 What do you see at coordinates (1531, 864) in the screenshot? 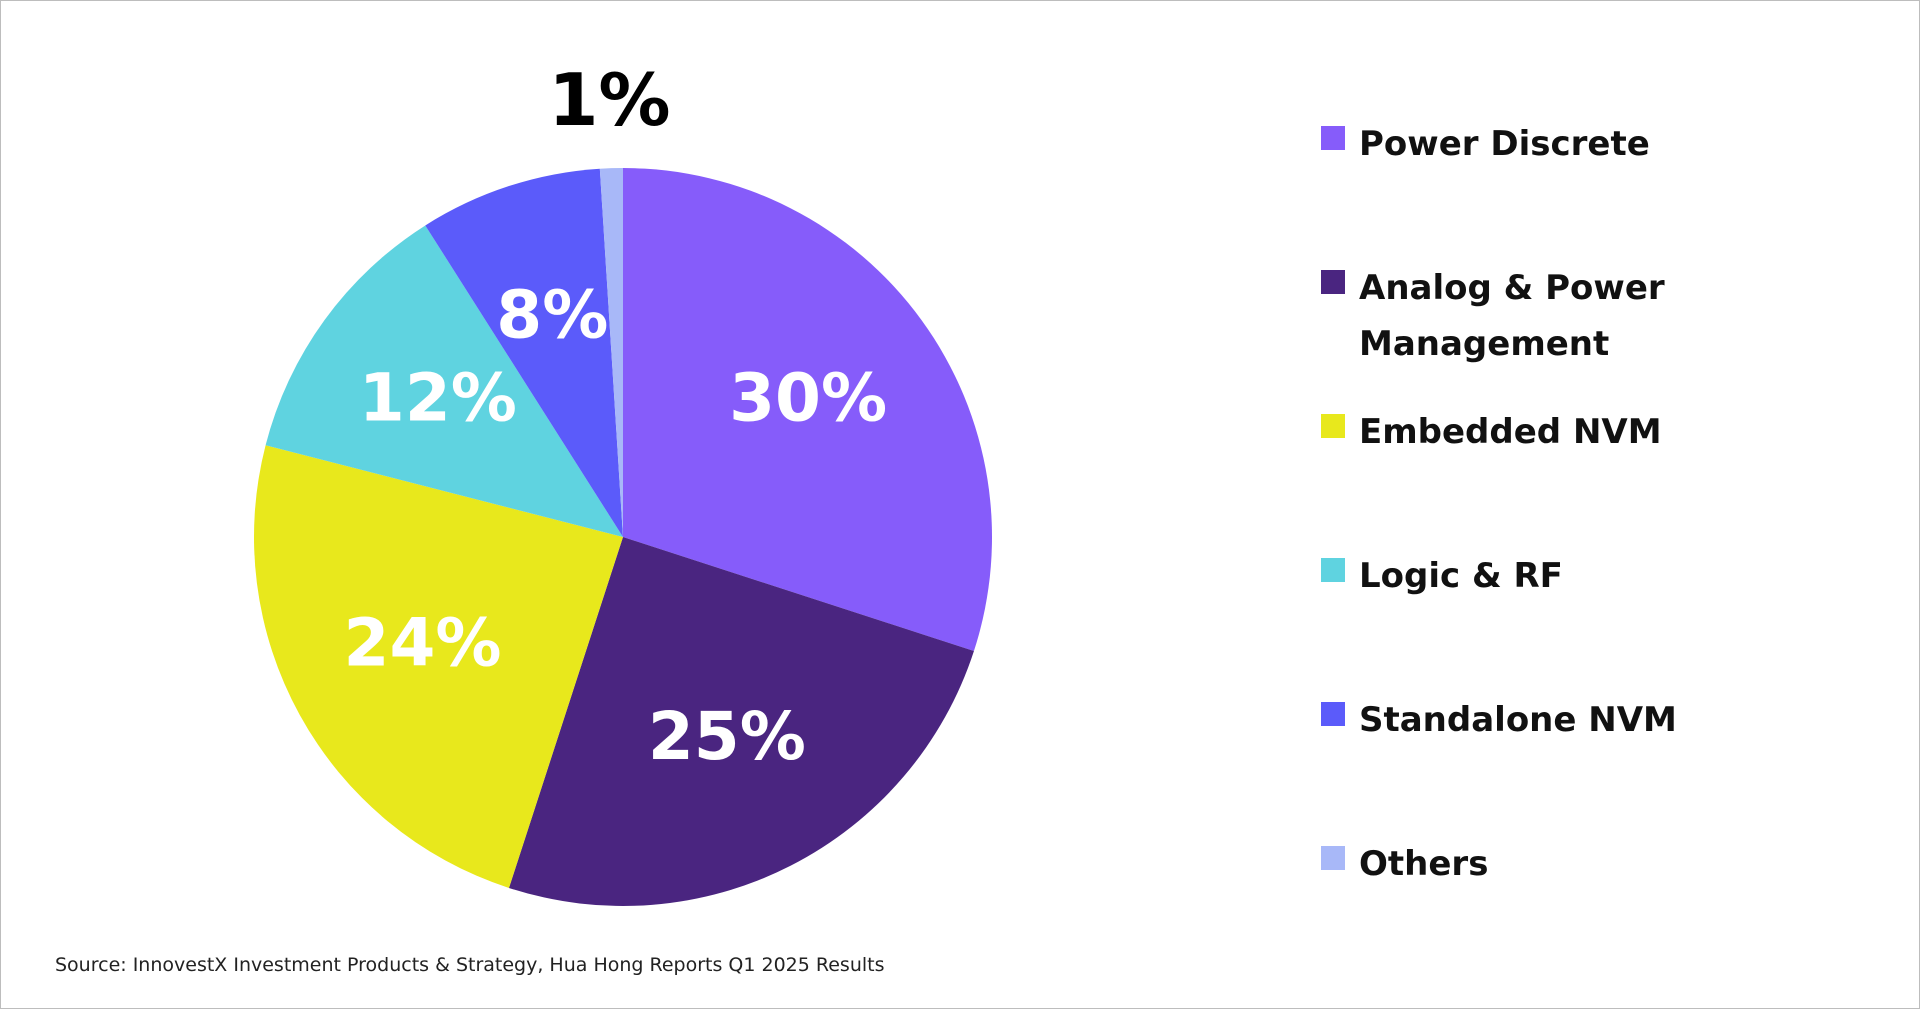
I see `legend-item: Others` at bounding box center [1531, 864].